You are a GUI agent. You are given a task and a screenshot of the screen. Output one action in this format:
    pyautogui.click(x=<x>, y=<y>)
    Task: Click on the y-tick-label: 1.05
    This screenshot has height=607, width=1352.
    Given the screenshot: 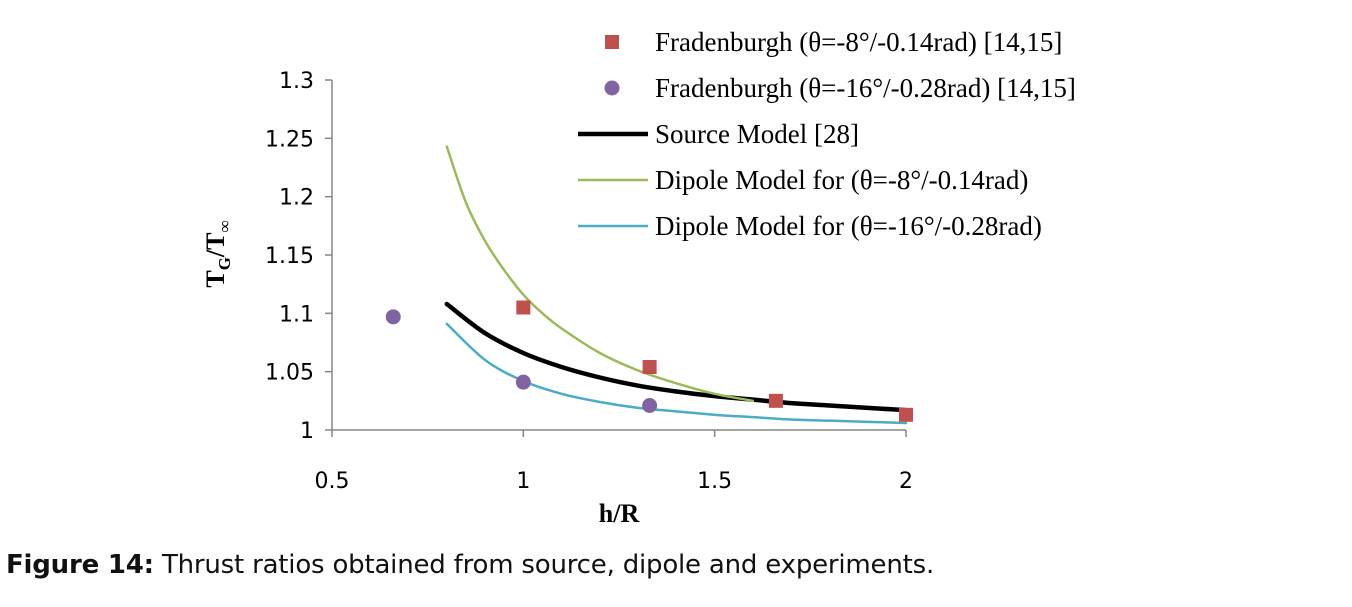 What is the action you would take?
    pyautogui.click(x=289, y=373)
    